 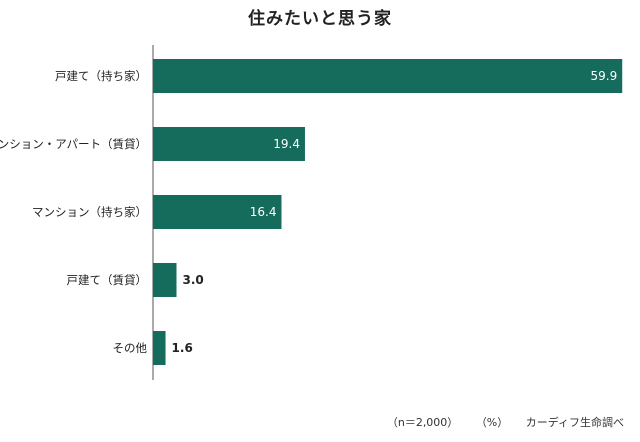 I want to click on category-label: 戸建て（賃貸）, so click(x=107, y=280).